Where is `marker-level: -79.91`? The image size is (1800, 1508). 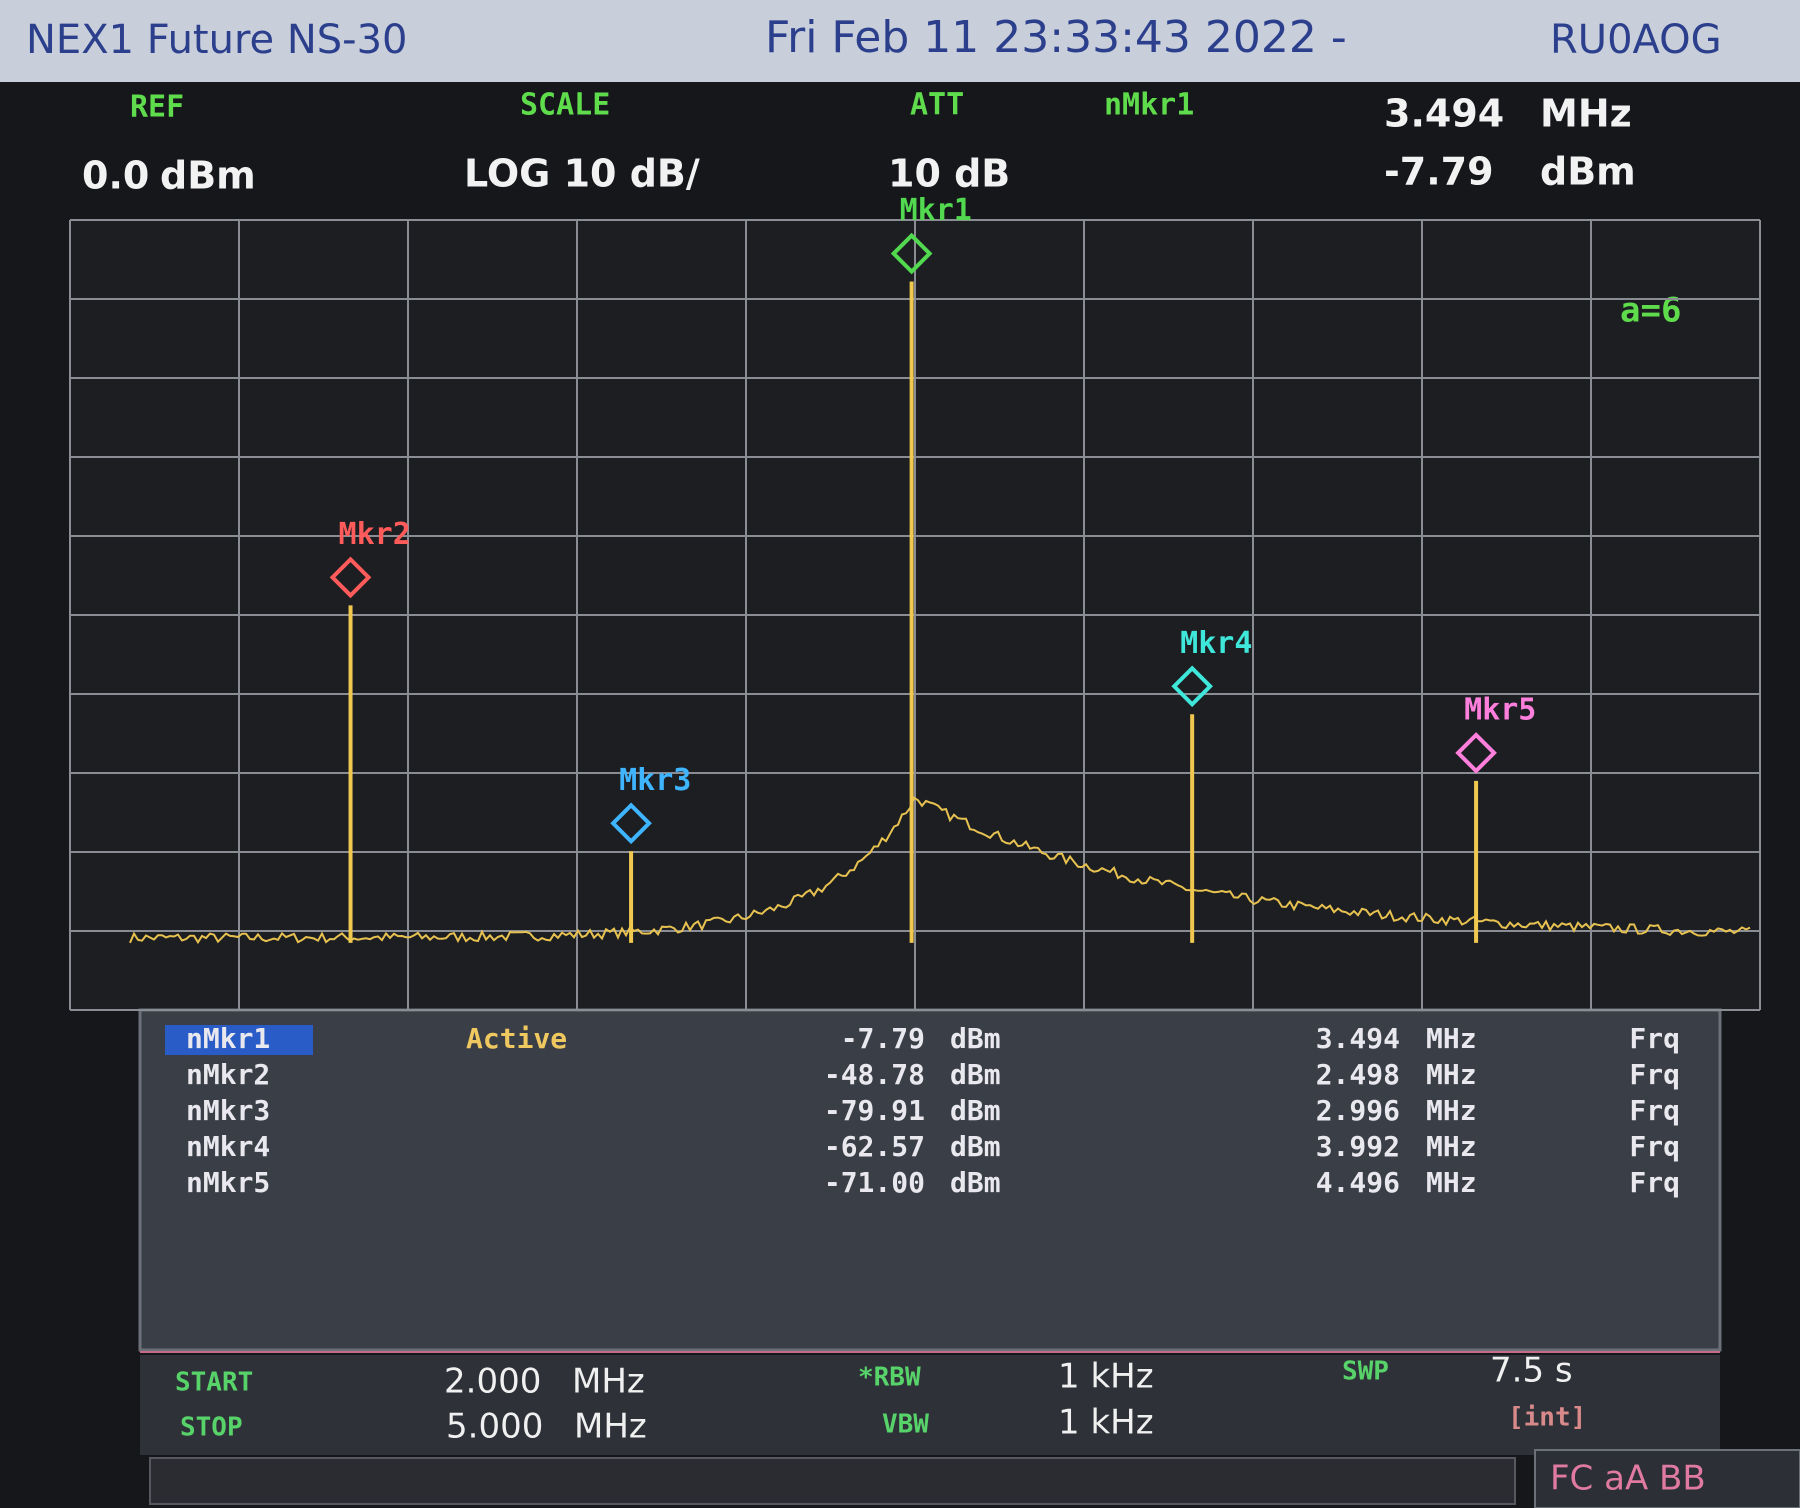 marker-level: -79.91 is located at coordinates (874, 1110).